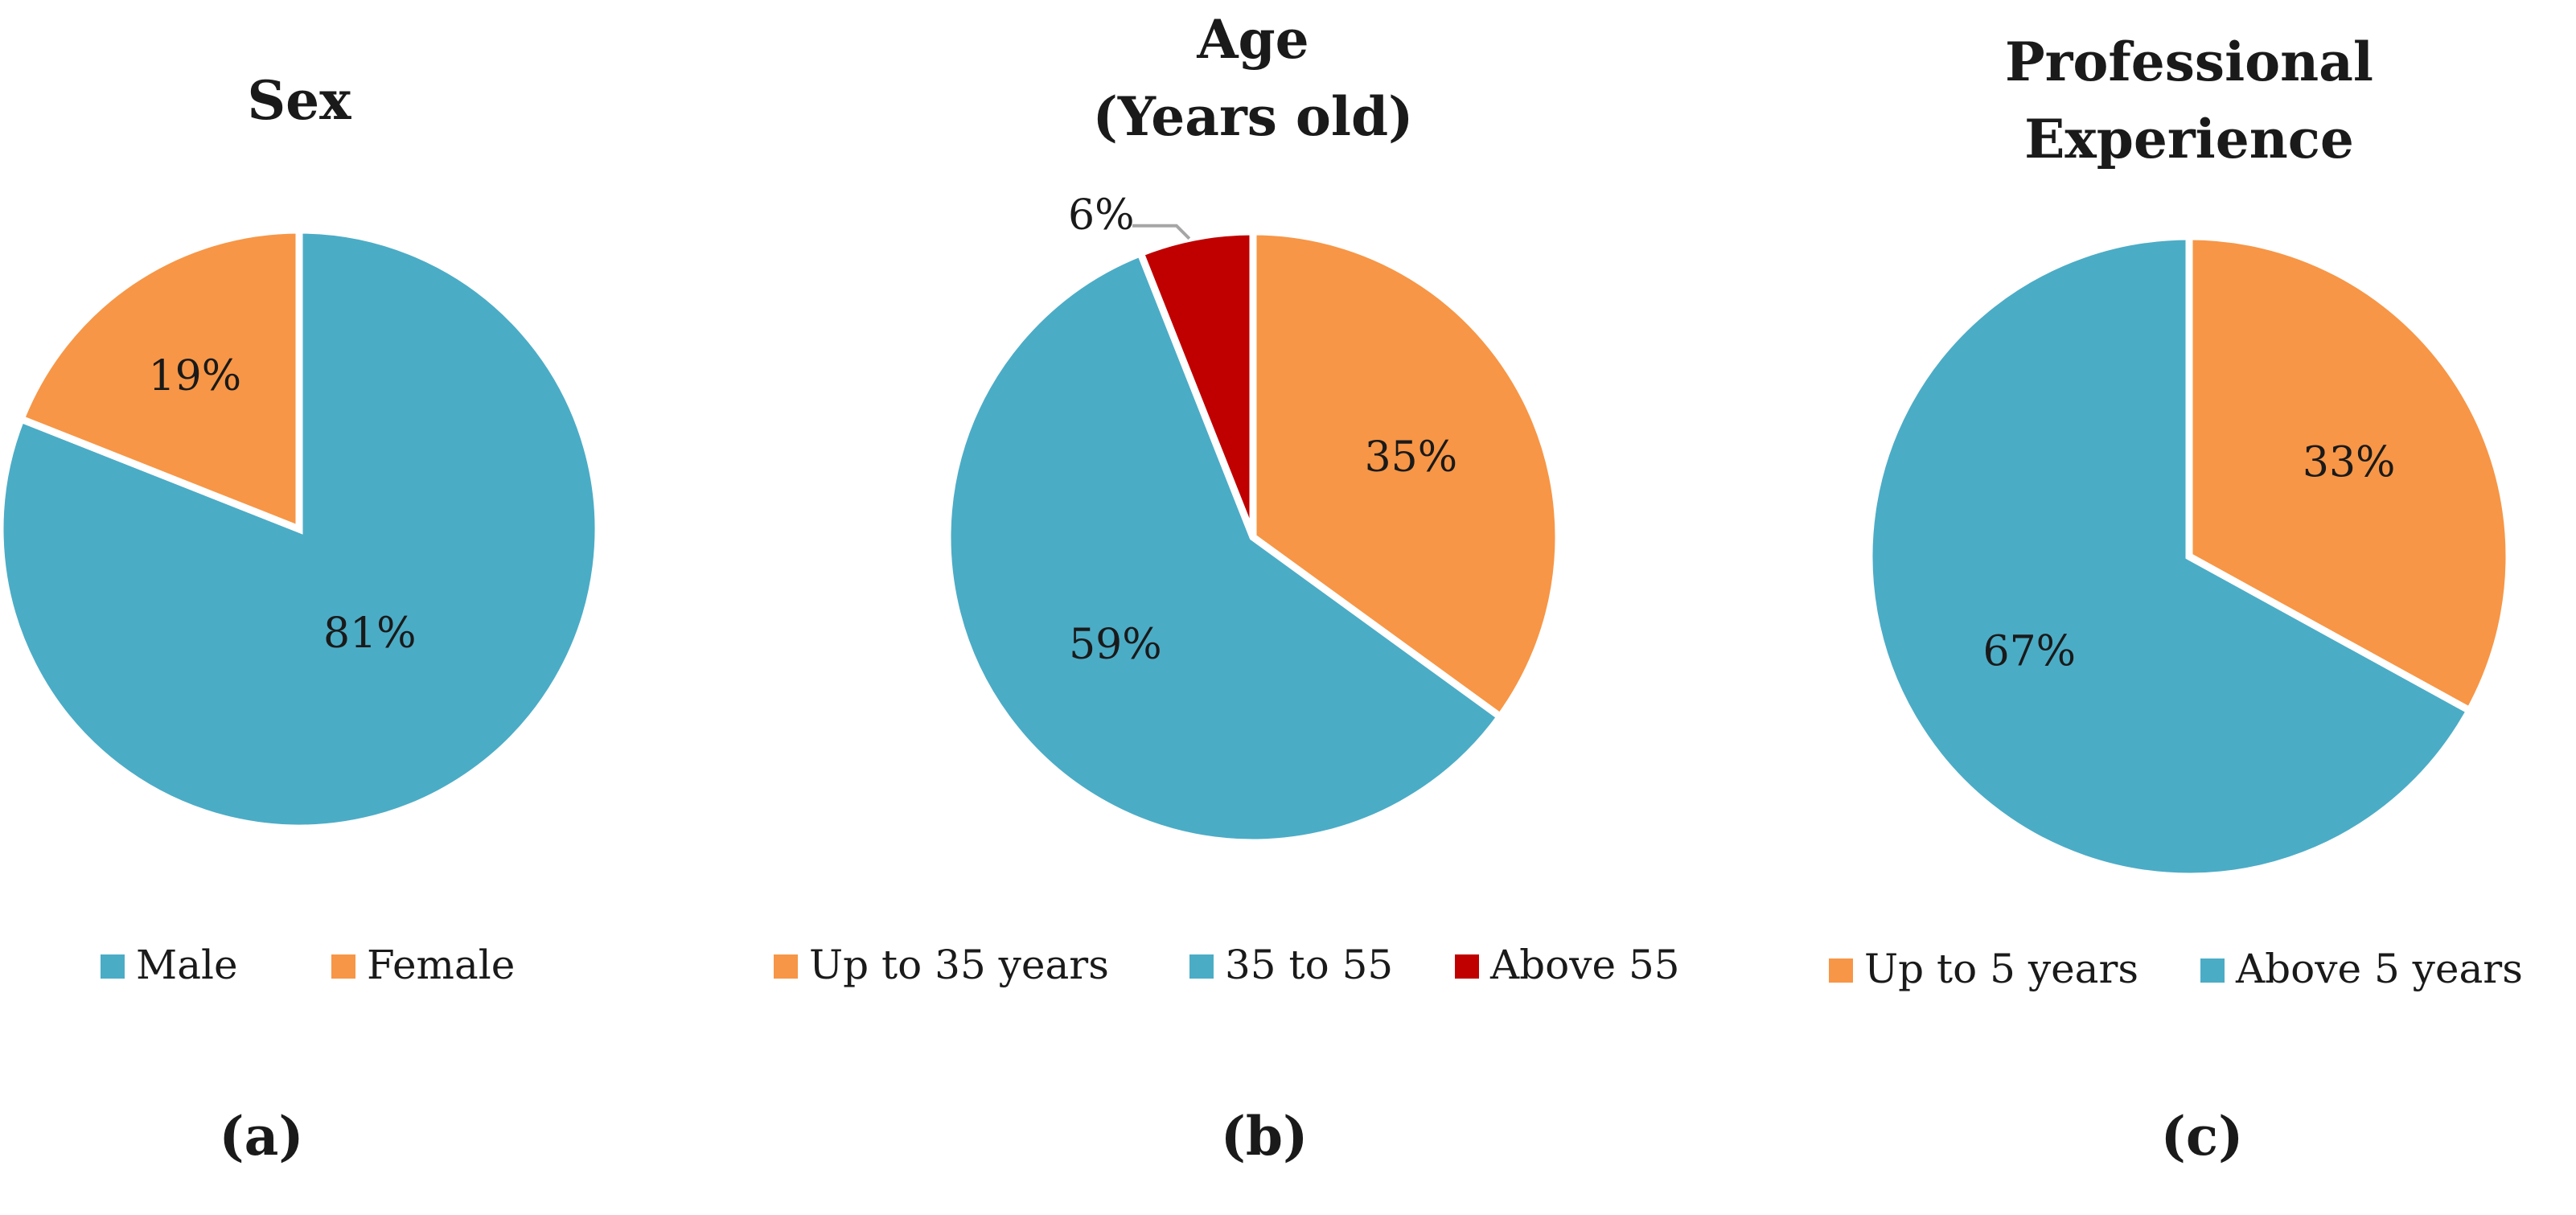 The width and height of the screenshot is (2576, 1215). I want to click on legend-swatch-c-above-5-years, so click(2212, 970).